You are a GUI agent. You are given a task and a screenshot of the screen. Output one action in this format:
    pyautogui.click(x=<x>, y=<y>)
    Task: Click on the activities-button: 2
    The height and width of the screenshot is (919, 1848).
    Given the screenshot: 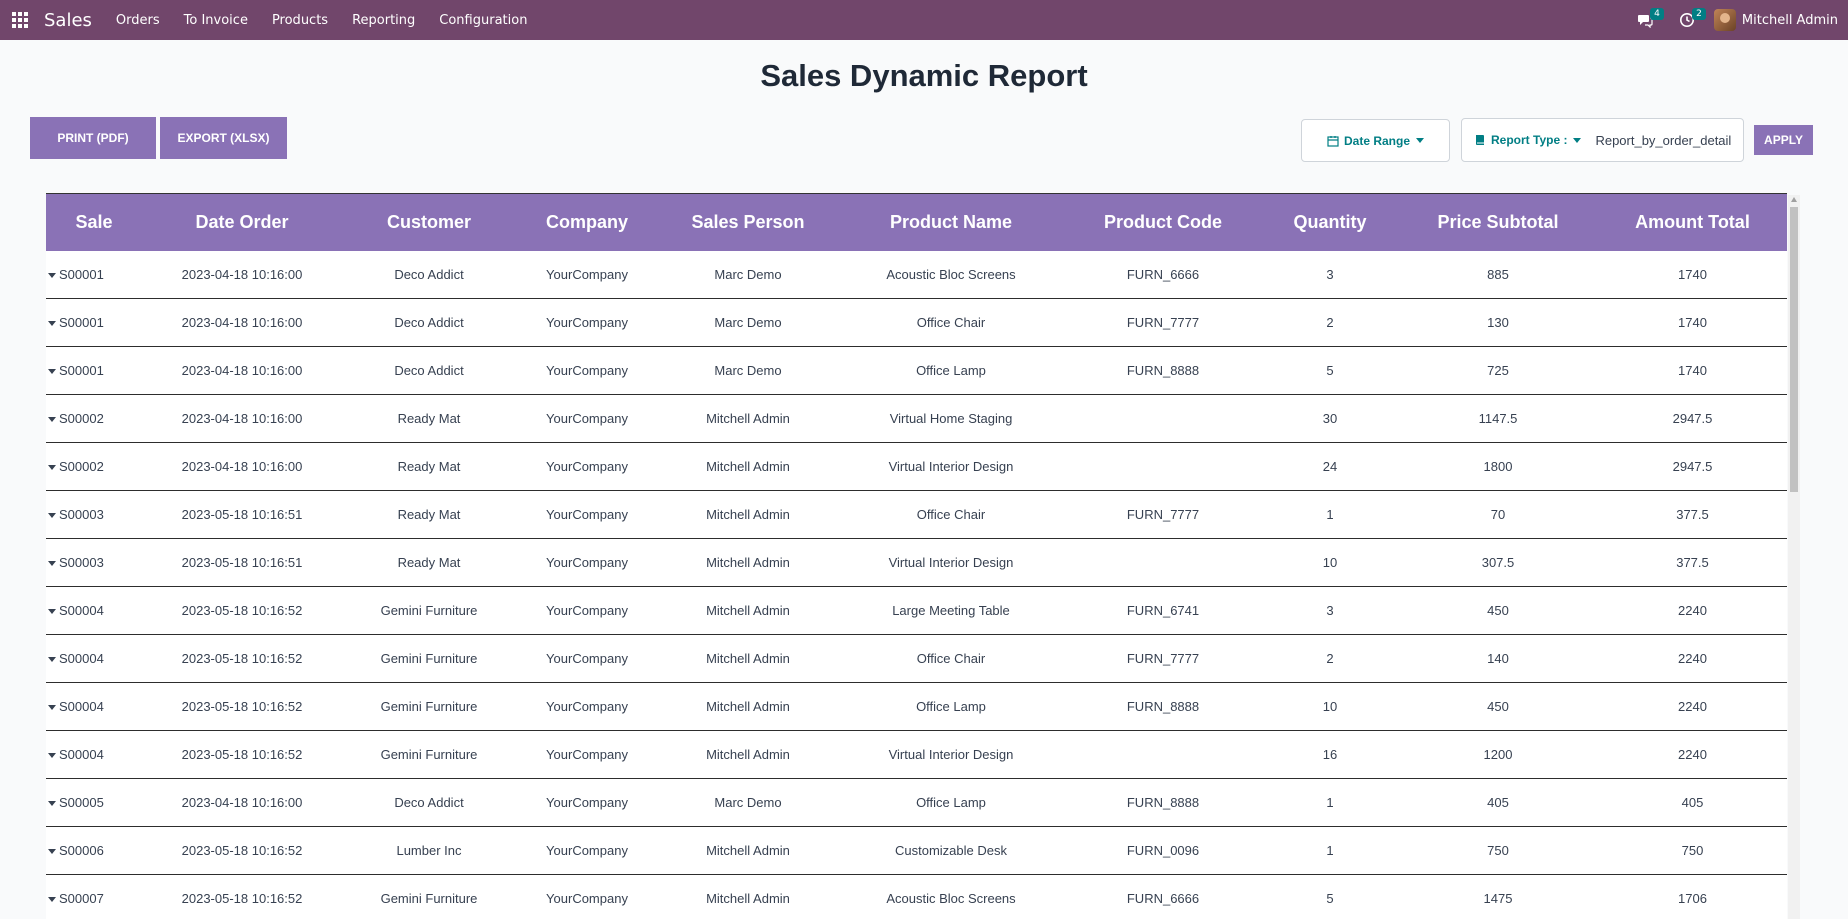 What is the action you would take?
    pyautogui.click(x=1689, y=20)
    